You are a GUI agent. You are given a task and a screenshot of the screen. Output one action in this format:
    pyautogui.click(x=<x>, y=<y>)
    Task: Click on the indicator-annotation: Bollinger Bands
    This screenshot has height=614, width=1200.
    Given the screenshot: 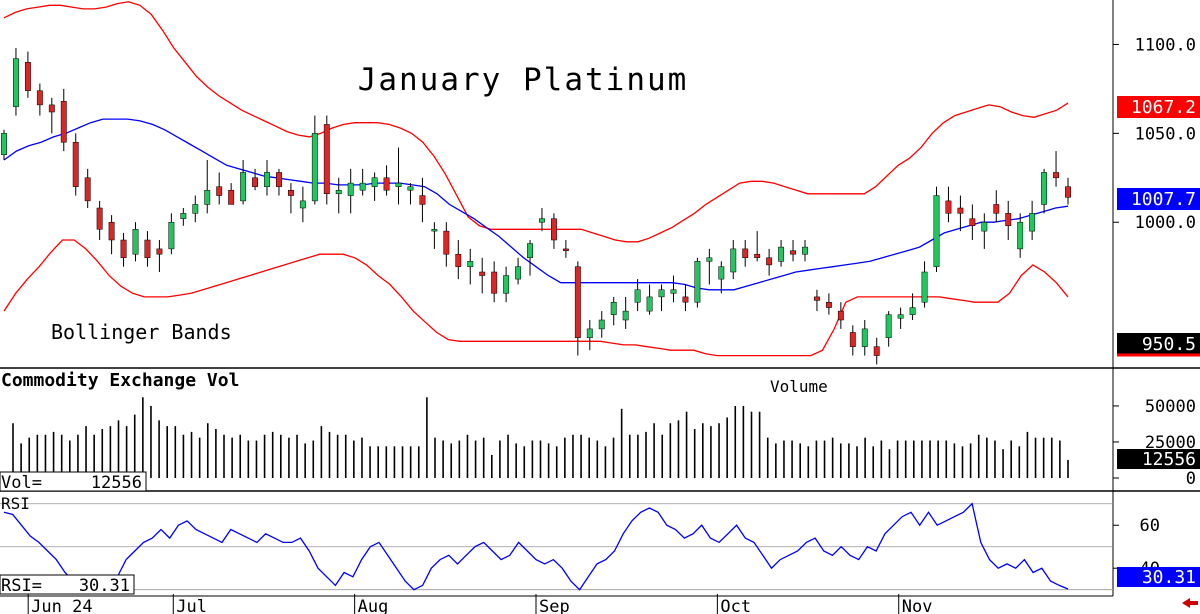 What is the action you would take?
    pyautogui.click(x=141, y=332)
    